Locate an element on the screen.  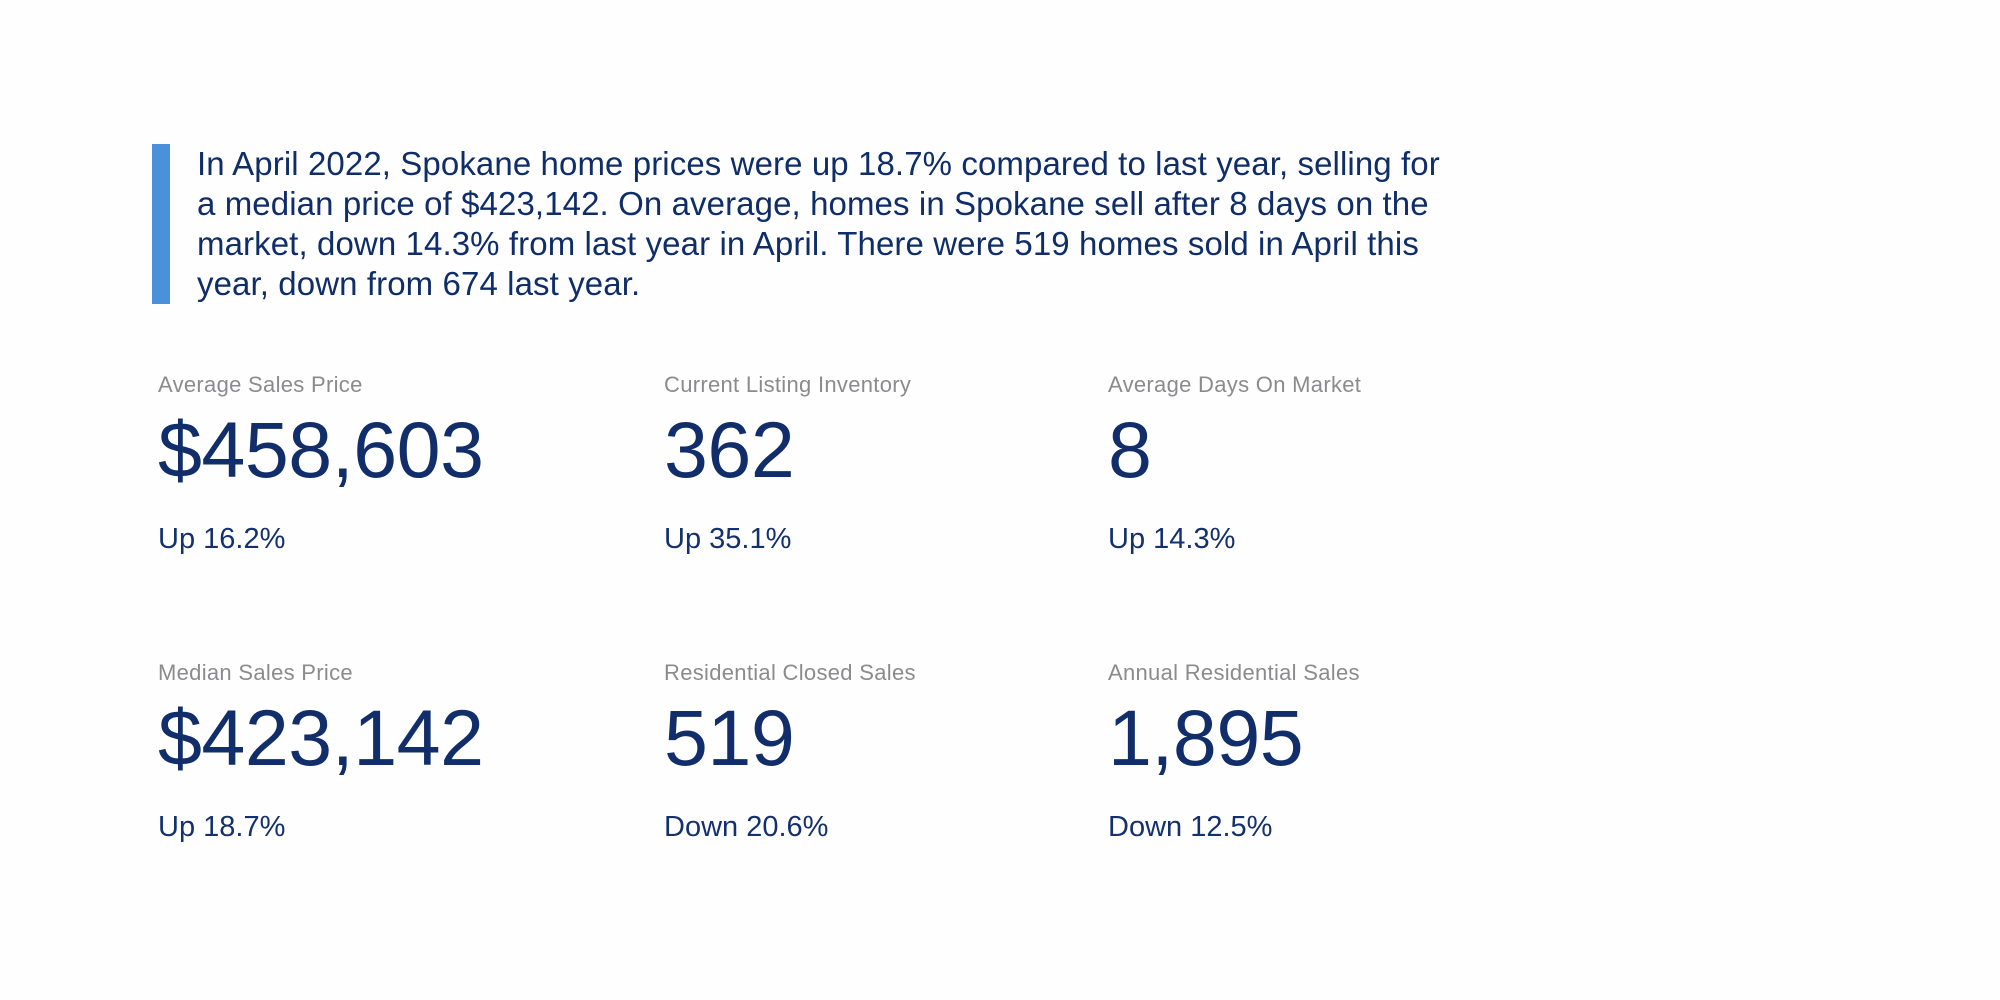
stat-value: 519 is located at coordinates (729, 737).